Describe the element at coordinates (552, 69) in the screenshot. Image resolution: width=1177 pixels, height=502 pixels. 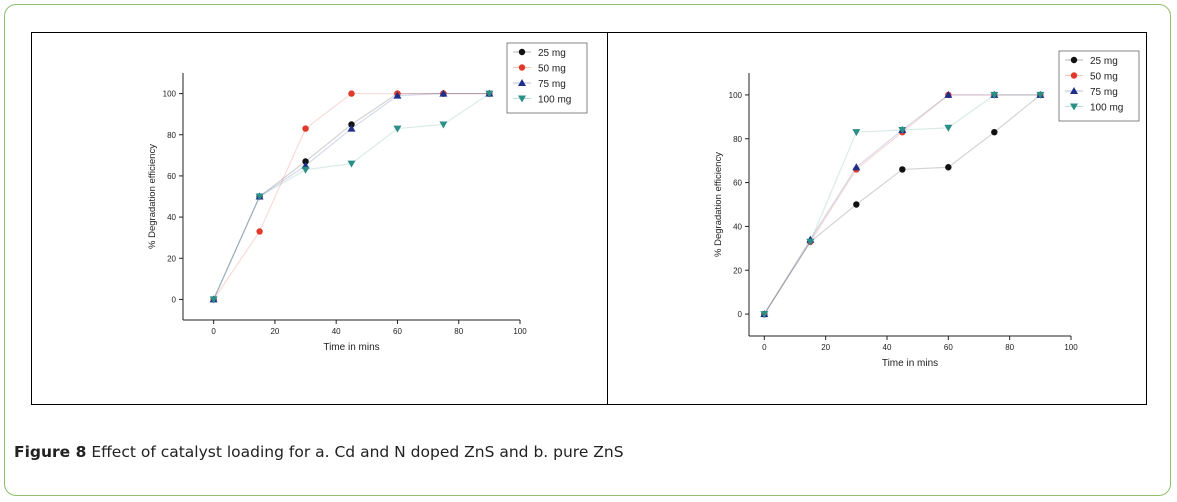
I see `chart-a-legend-label: 50 mg` at that location.